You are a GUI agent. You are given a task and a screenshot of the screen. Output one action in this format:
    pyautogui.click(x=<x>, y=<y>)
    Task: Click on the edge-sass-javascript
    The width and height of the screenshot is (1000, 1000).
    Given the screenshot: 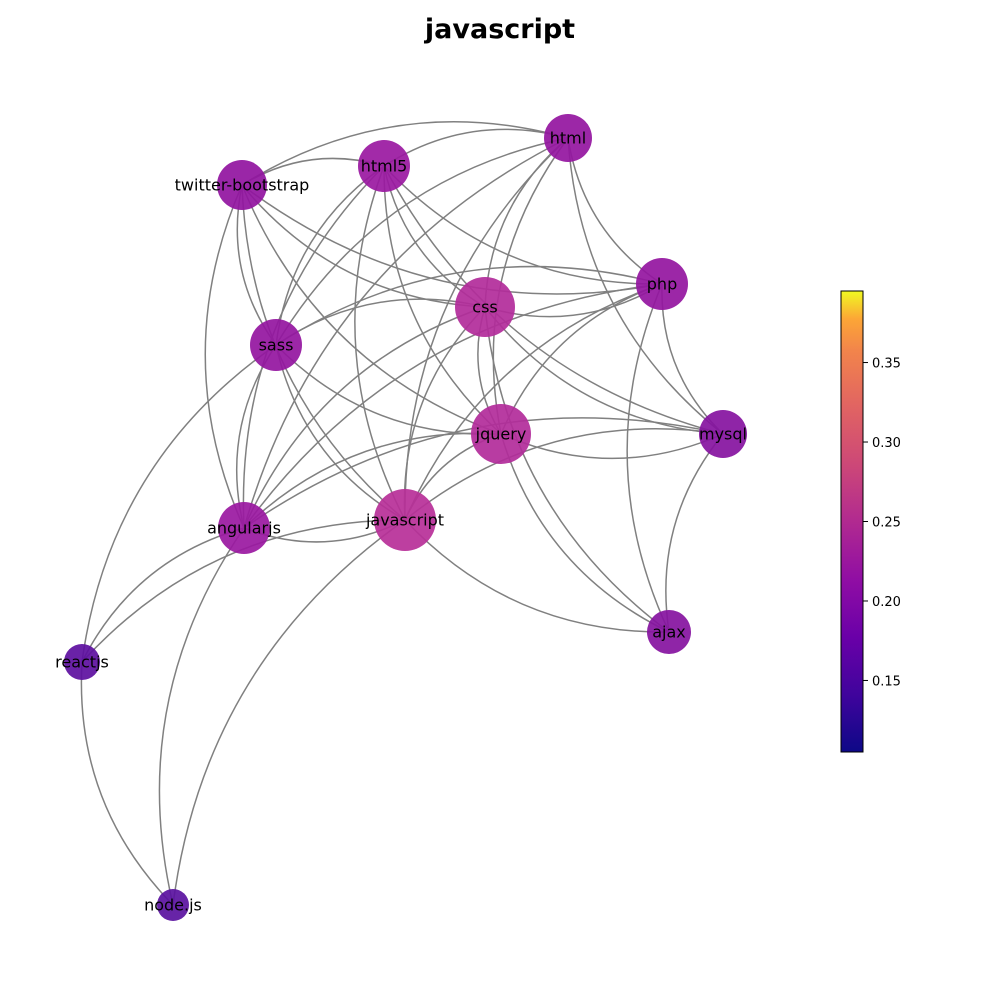 What is the action you would take?
    pyautogui.click(x=340, y=432)
    